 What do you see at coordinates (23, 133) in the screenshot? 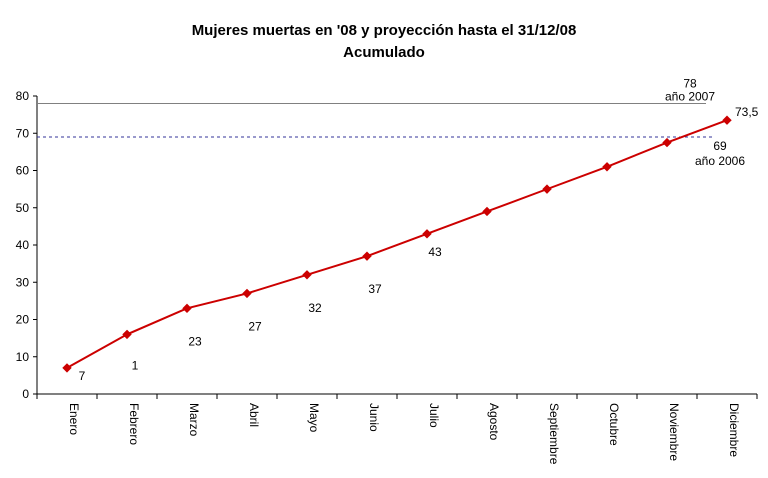
I see `y-tick-label: 70` at bounding box center [23, 133].